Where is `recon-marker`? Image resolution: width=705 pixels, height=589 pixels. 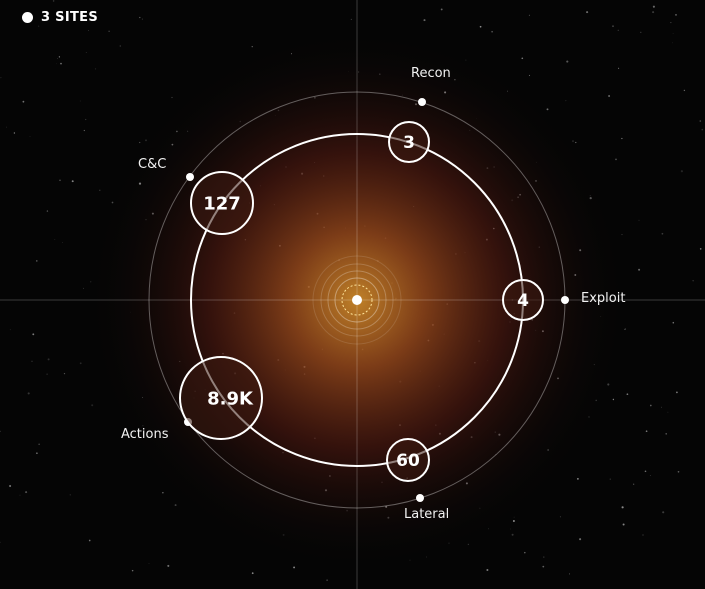 recon-marker is located at coordinates (422, 102).